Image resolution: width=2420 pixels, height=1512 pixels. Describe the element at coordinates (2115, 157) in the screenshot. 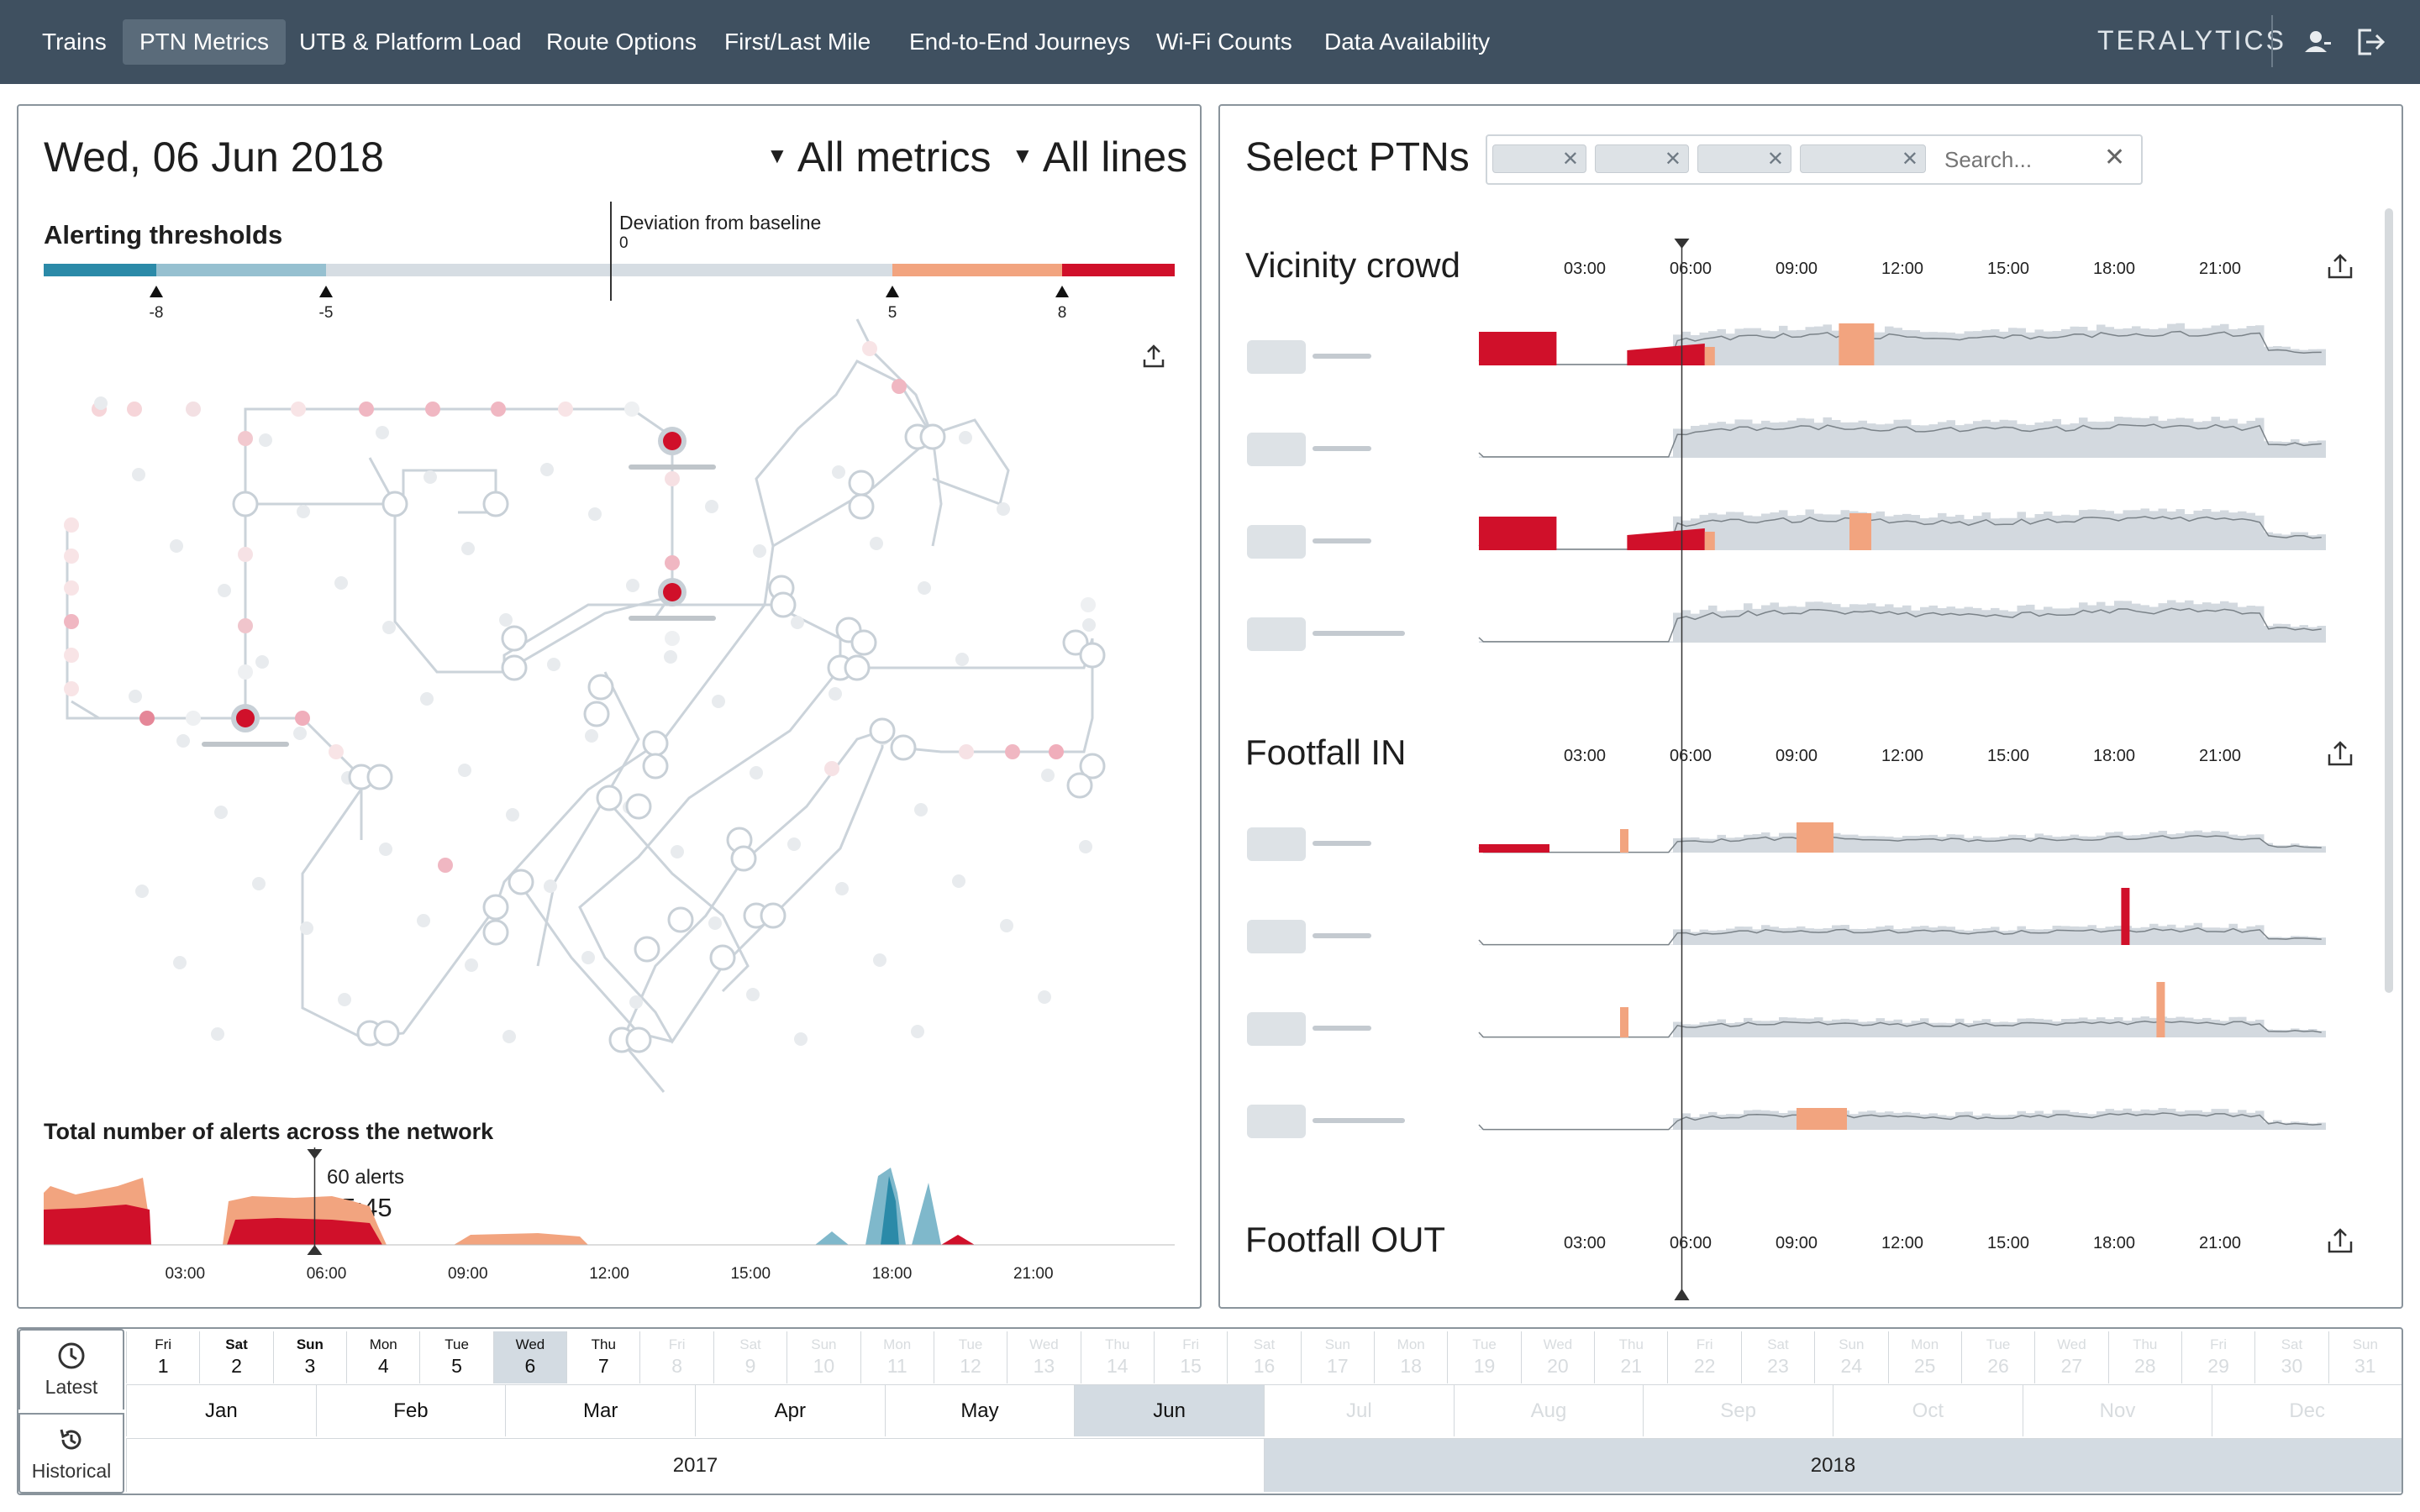

I see `clear-search-icon: ✕` at that location.